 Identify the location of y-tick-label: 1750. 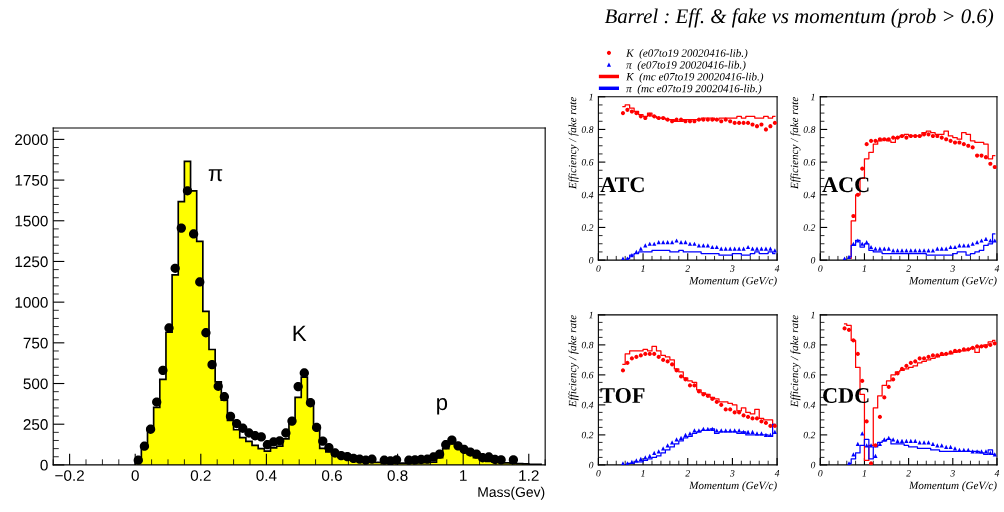
(31, 180).